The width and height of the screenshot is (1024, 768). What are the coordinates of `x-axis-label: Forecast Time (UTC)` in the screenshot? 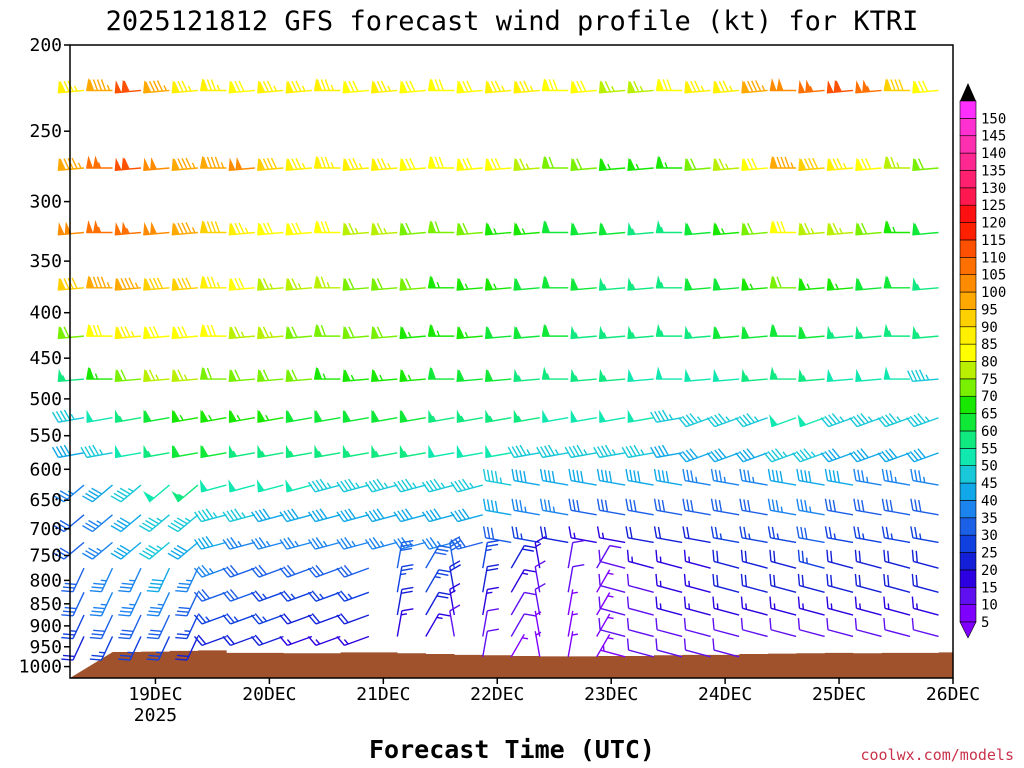 It's located at (512, 749).